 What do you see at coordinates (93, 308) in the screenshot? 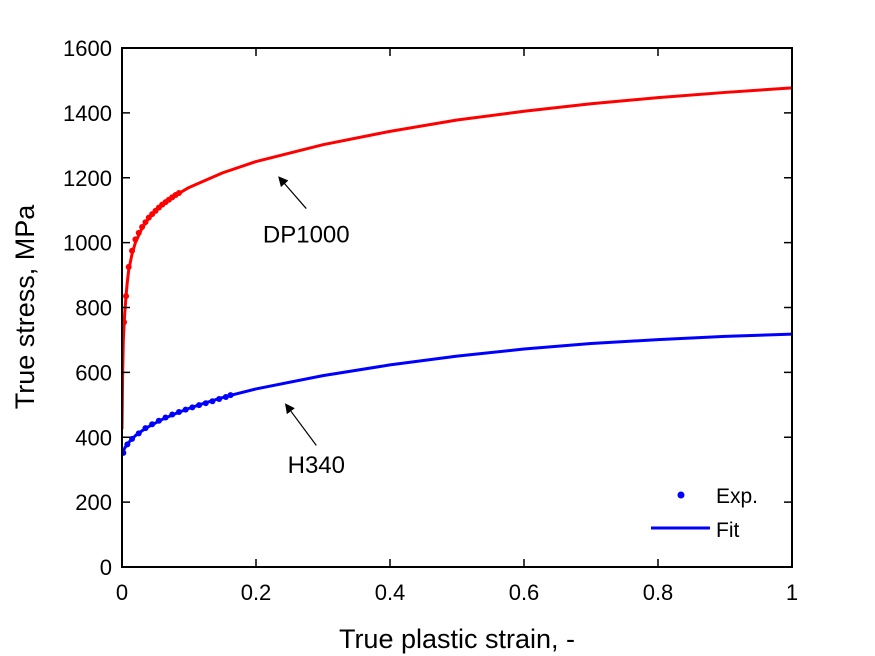
I see `y-tick-label: 800` at bounding box center [93, 308].